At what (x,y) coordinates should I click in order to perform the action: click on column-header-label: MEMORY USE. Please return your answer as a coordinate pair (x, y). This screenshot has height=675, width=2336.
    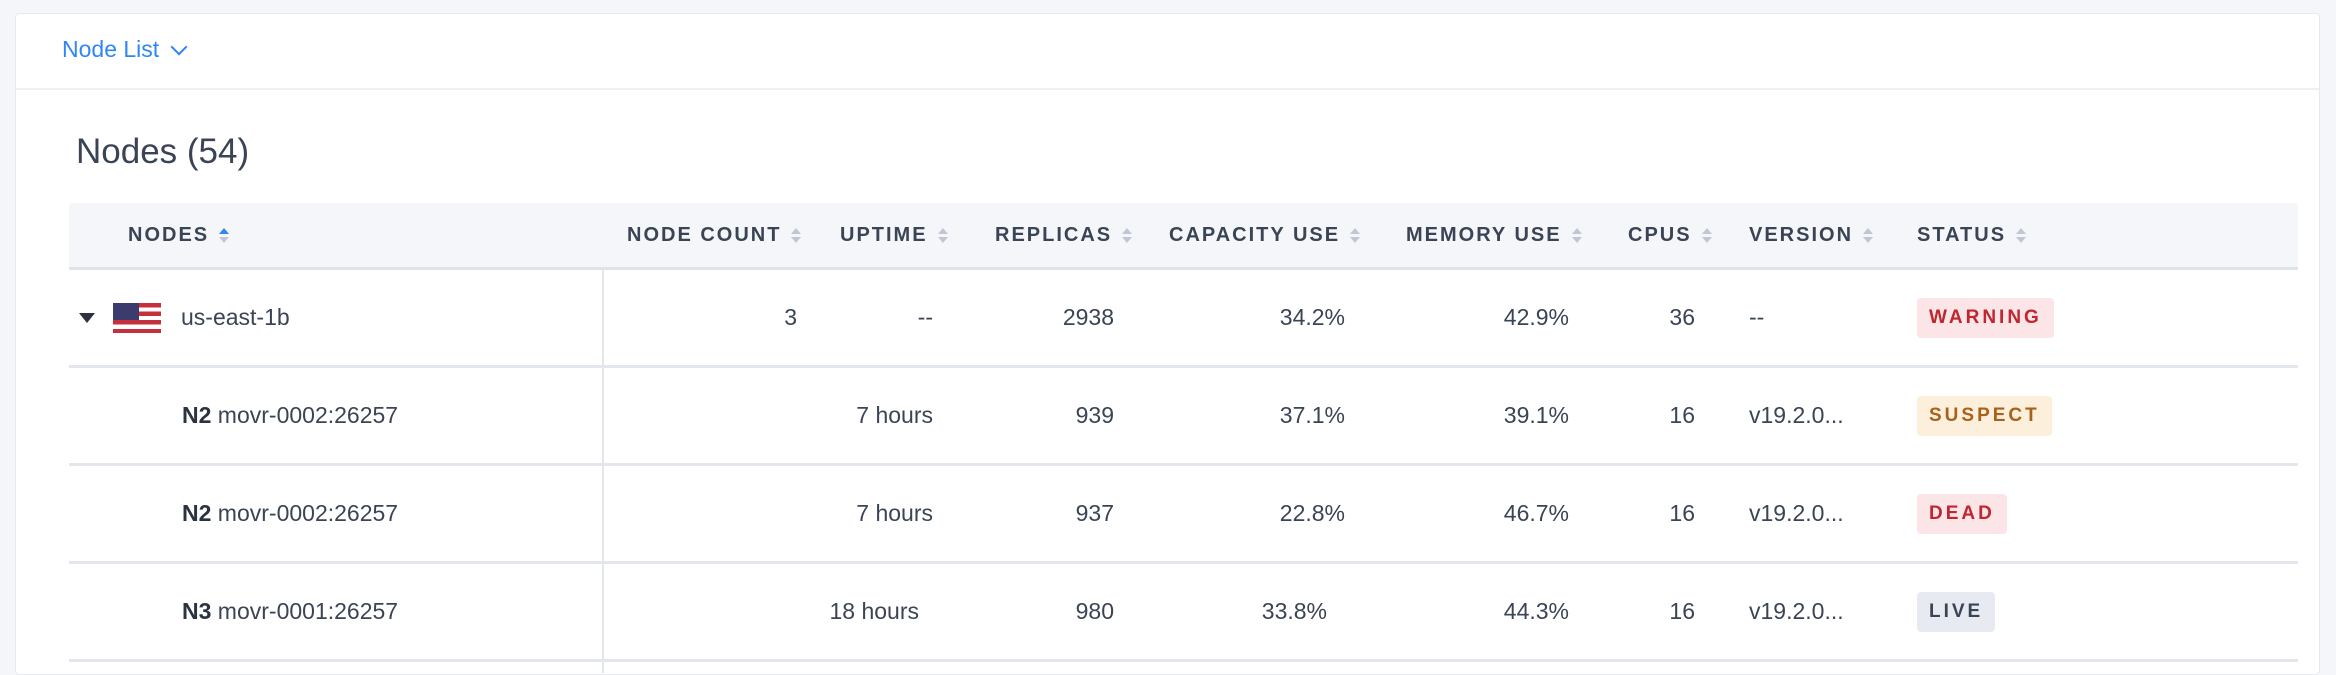
    Looking at the image, I should click on (1484, 234).